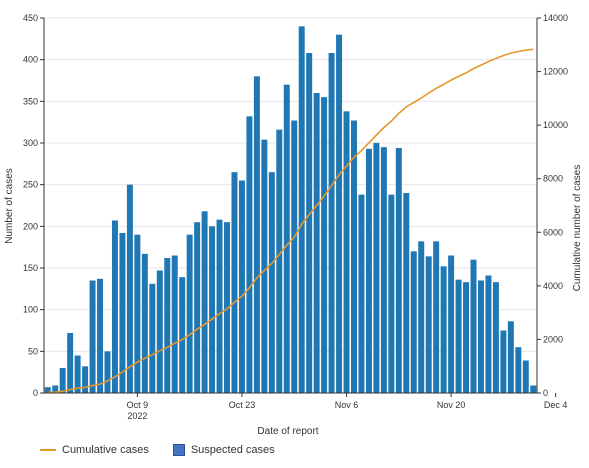  What do you see at coordinates (287, 431) in the screenshot?
I see `x-axis-title: Date of report` at bounding box center [287, 431].